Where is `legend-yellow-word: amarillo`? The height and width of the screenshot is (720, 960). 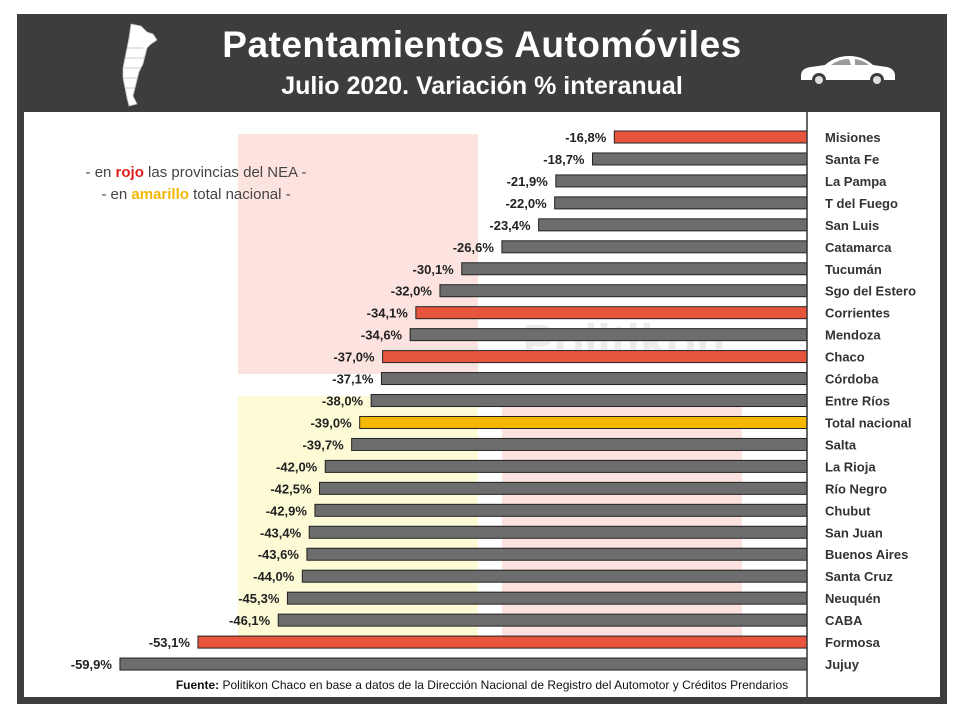
legend-yellow-word: amarillo is located at coordinates (160, 194).